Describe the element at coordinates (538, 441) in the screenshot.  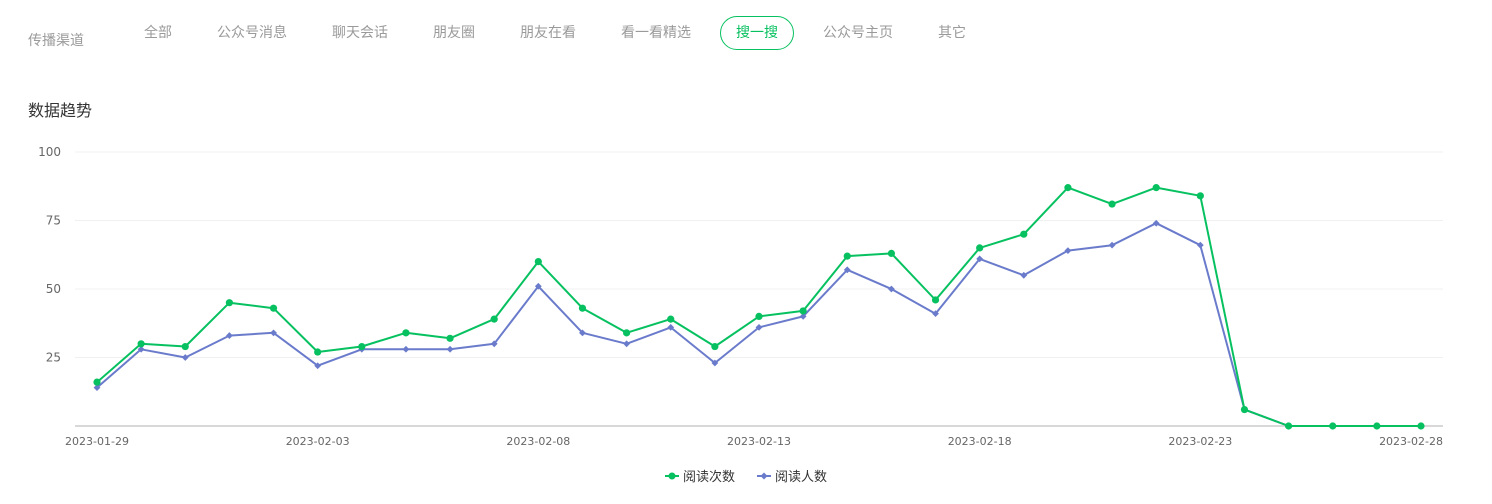
I see `x-tick-label: 2023-02-08` at that location.